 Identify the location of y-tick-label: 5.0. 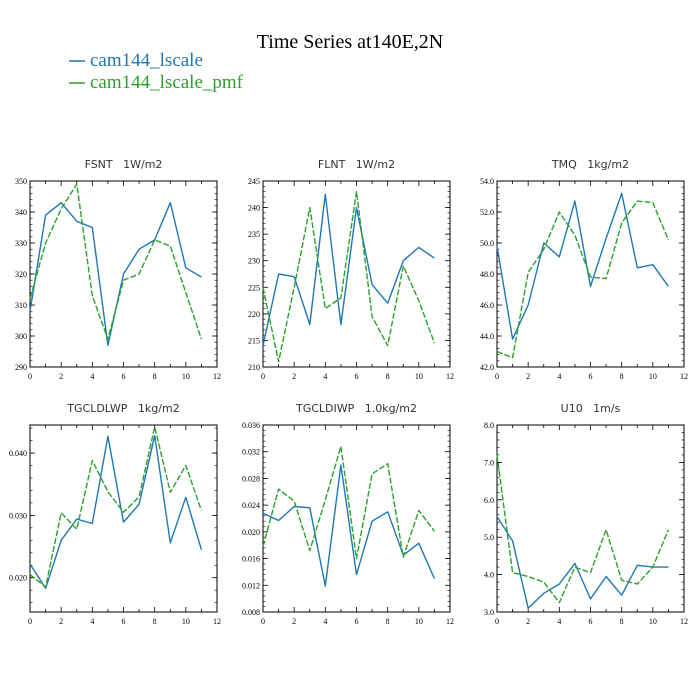
(489, 537).